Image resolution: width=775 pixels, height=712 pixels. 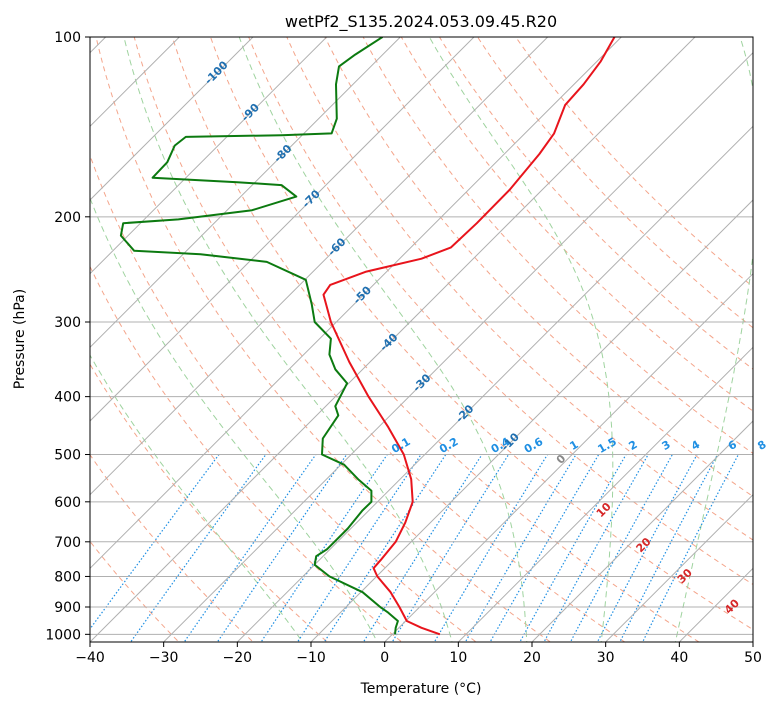 What do you see at coordinates (606, 658) in the screenshot?
I see `x-tick-label: 30` at bounding box center [606, 658].